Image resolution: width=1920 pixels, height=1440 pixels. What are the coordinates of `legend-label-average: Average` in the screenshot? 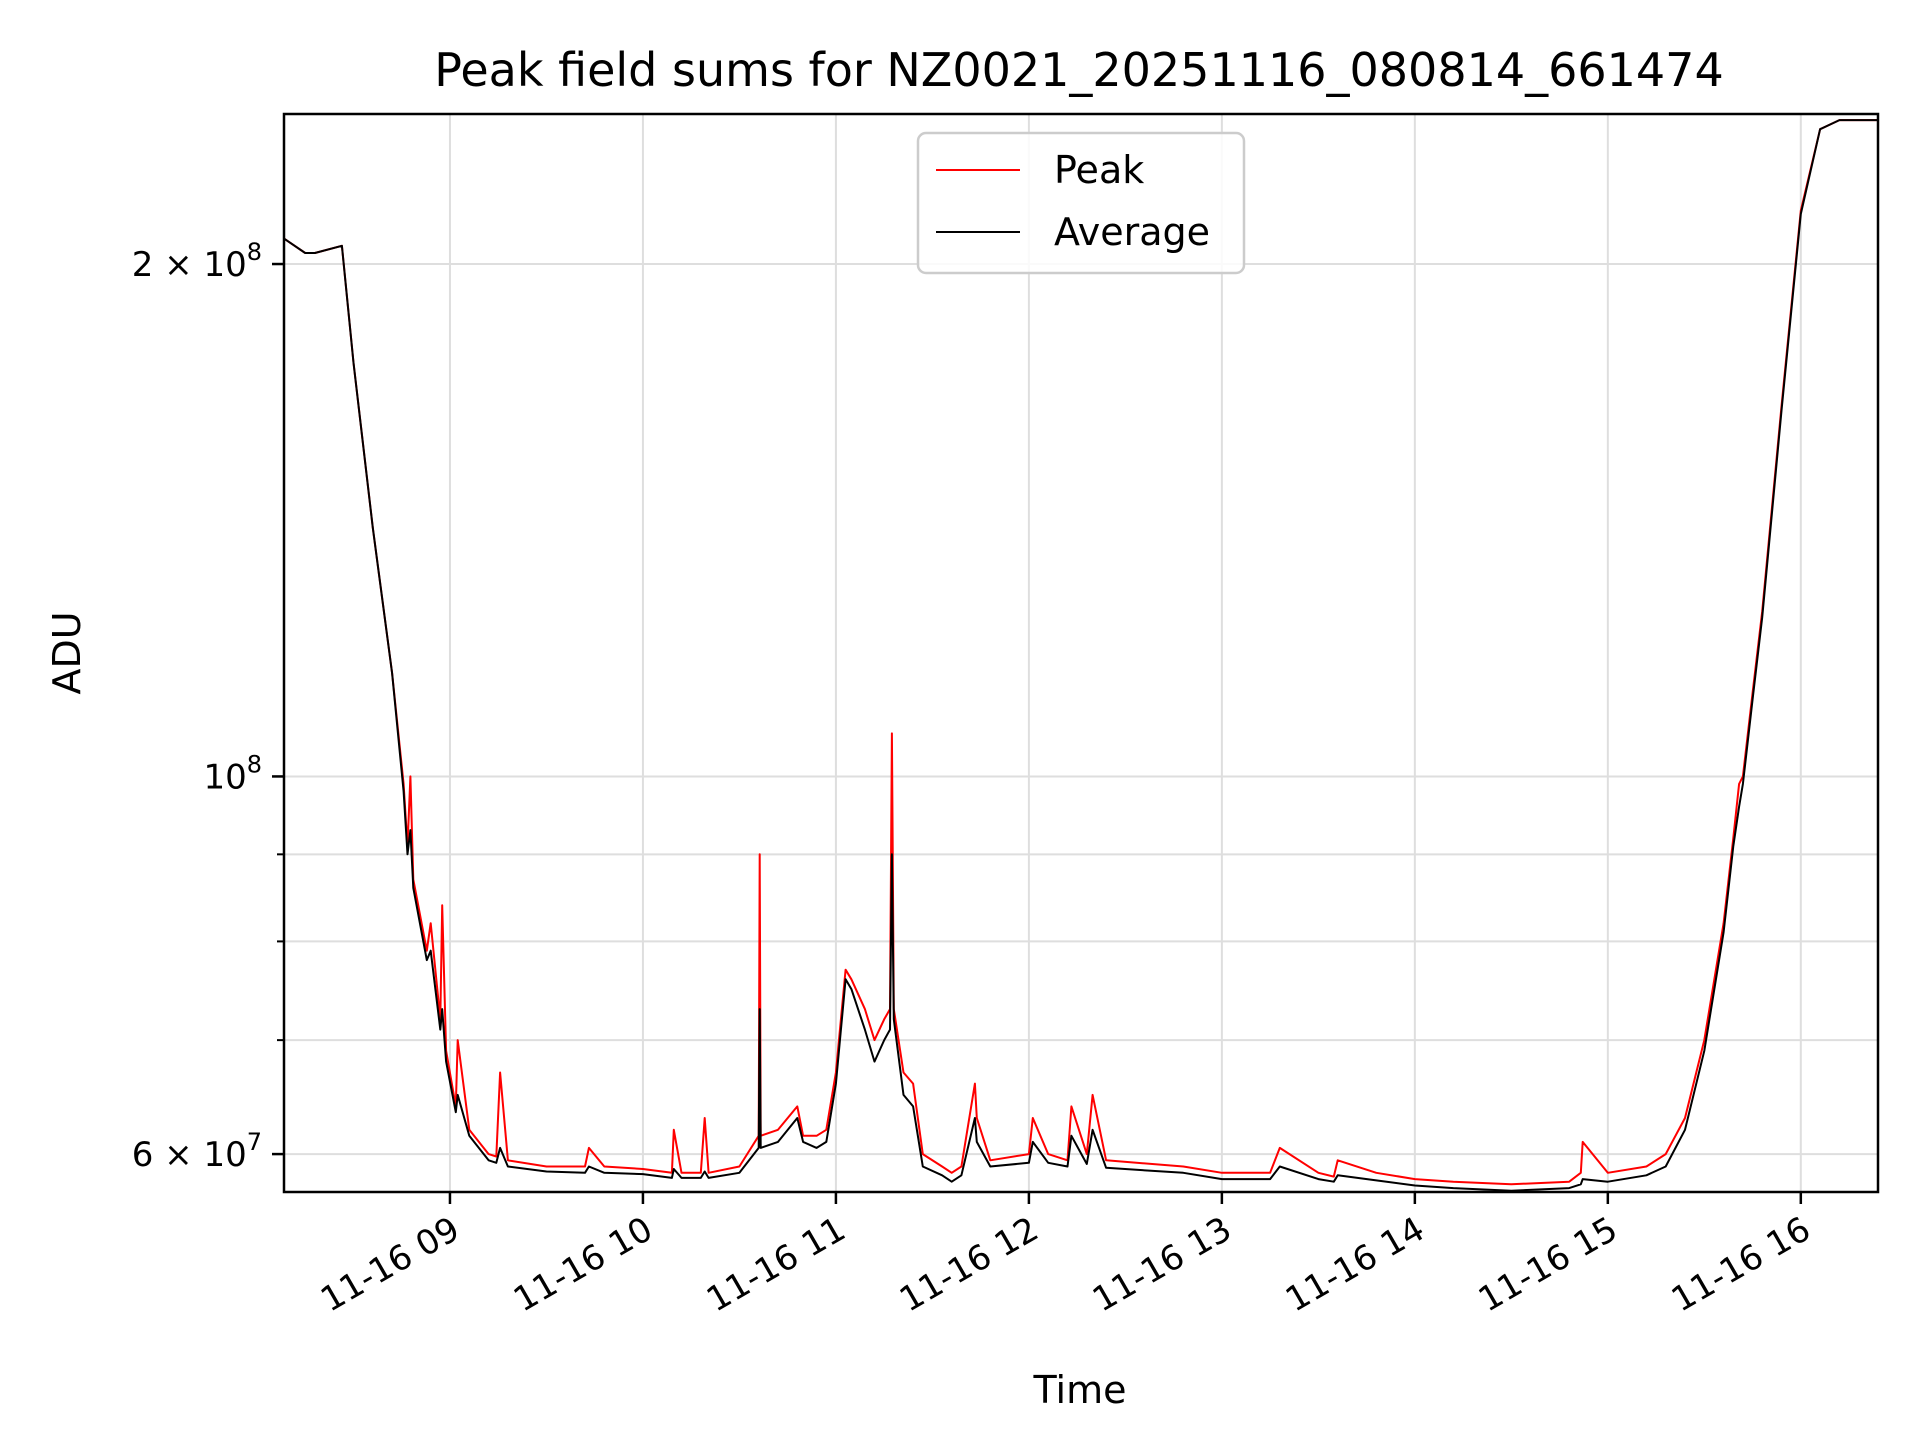 It's located at (1132, 232).